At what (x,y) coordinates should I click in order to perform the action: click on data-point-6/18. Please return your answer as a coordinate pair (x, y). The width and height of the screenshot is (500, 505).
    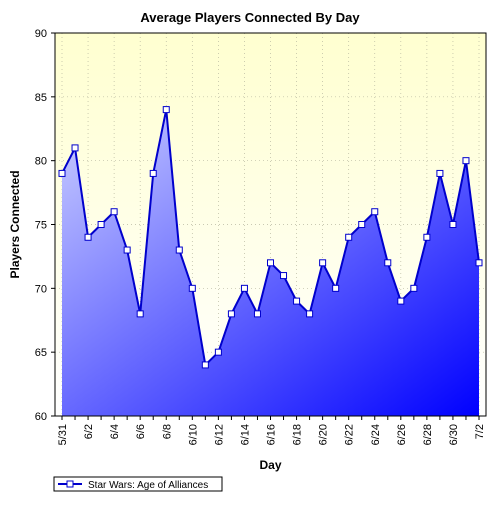
    Looking at the image, I should click on (297, 301).